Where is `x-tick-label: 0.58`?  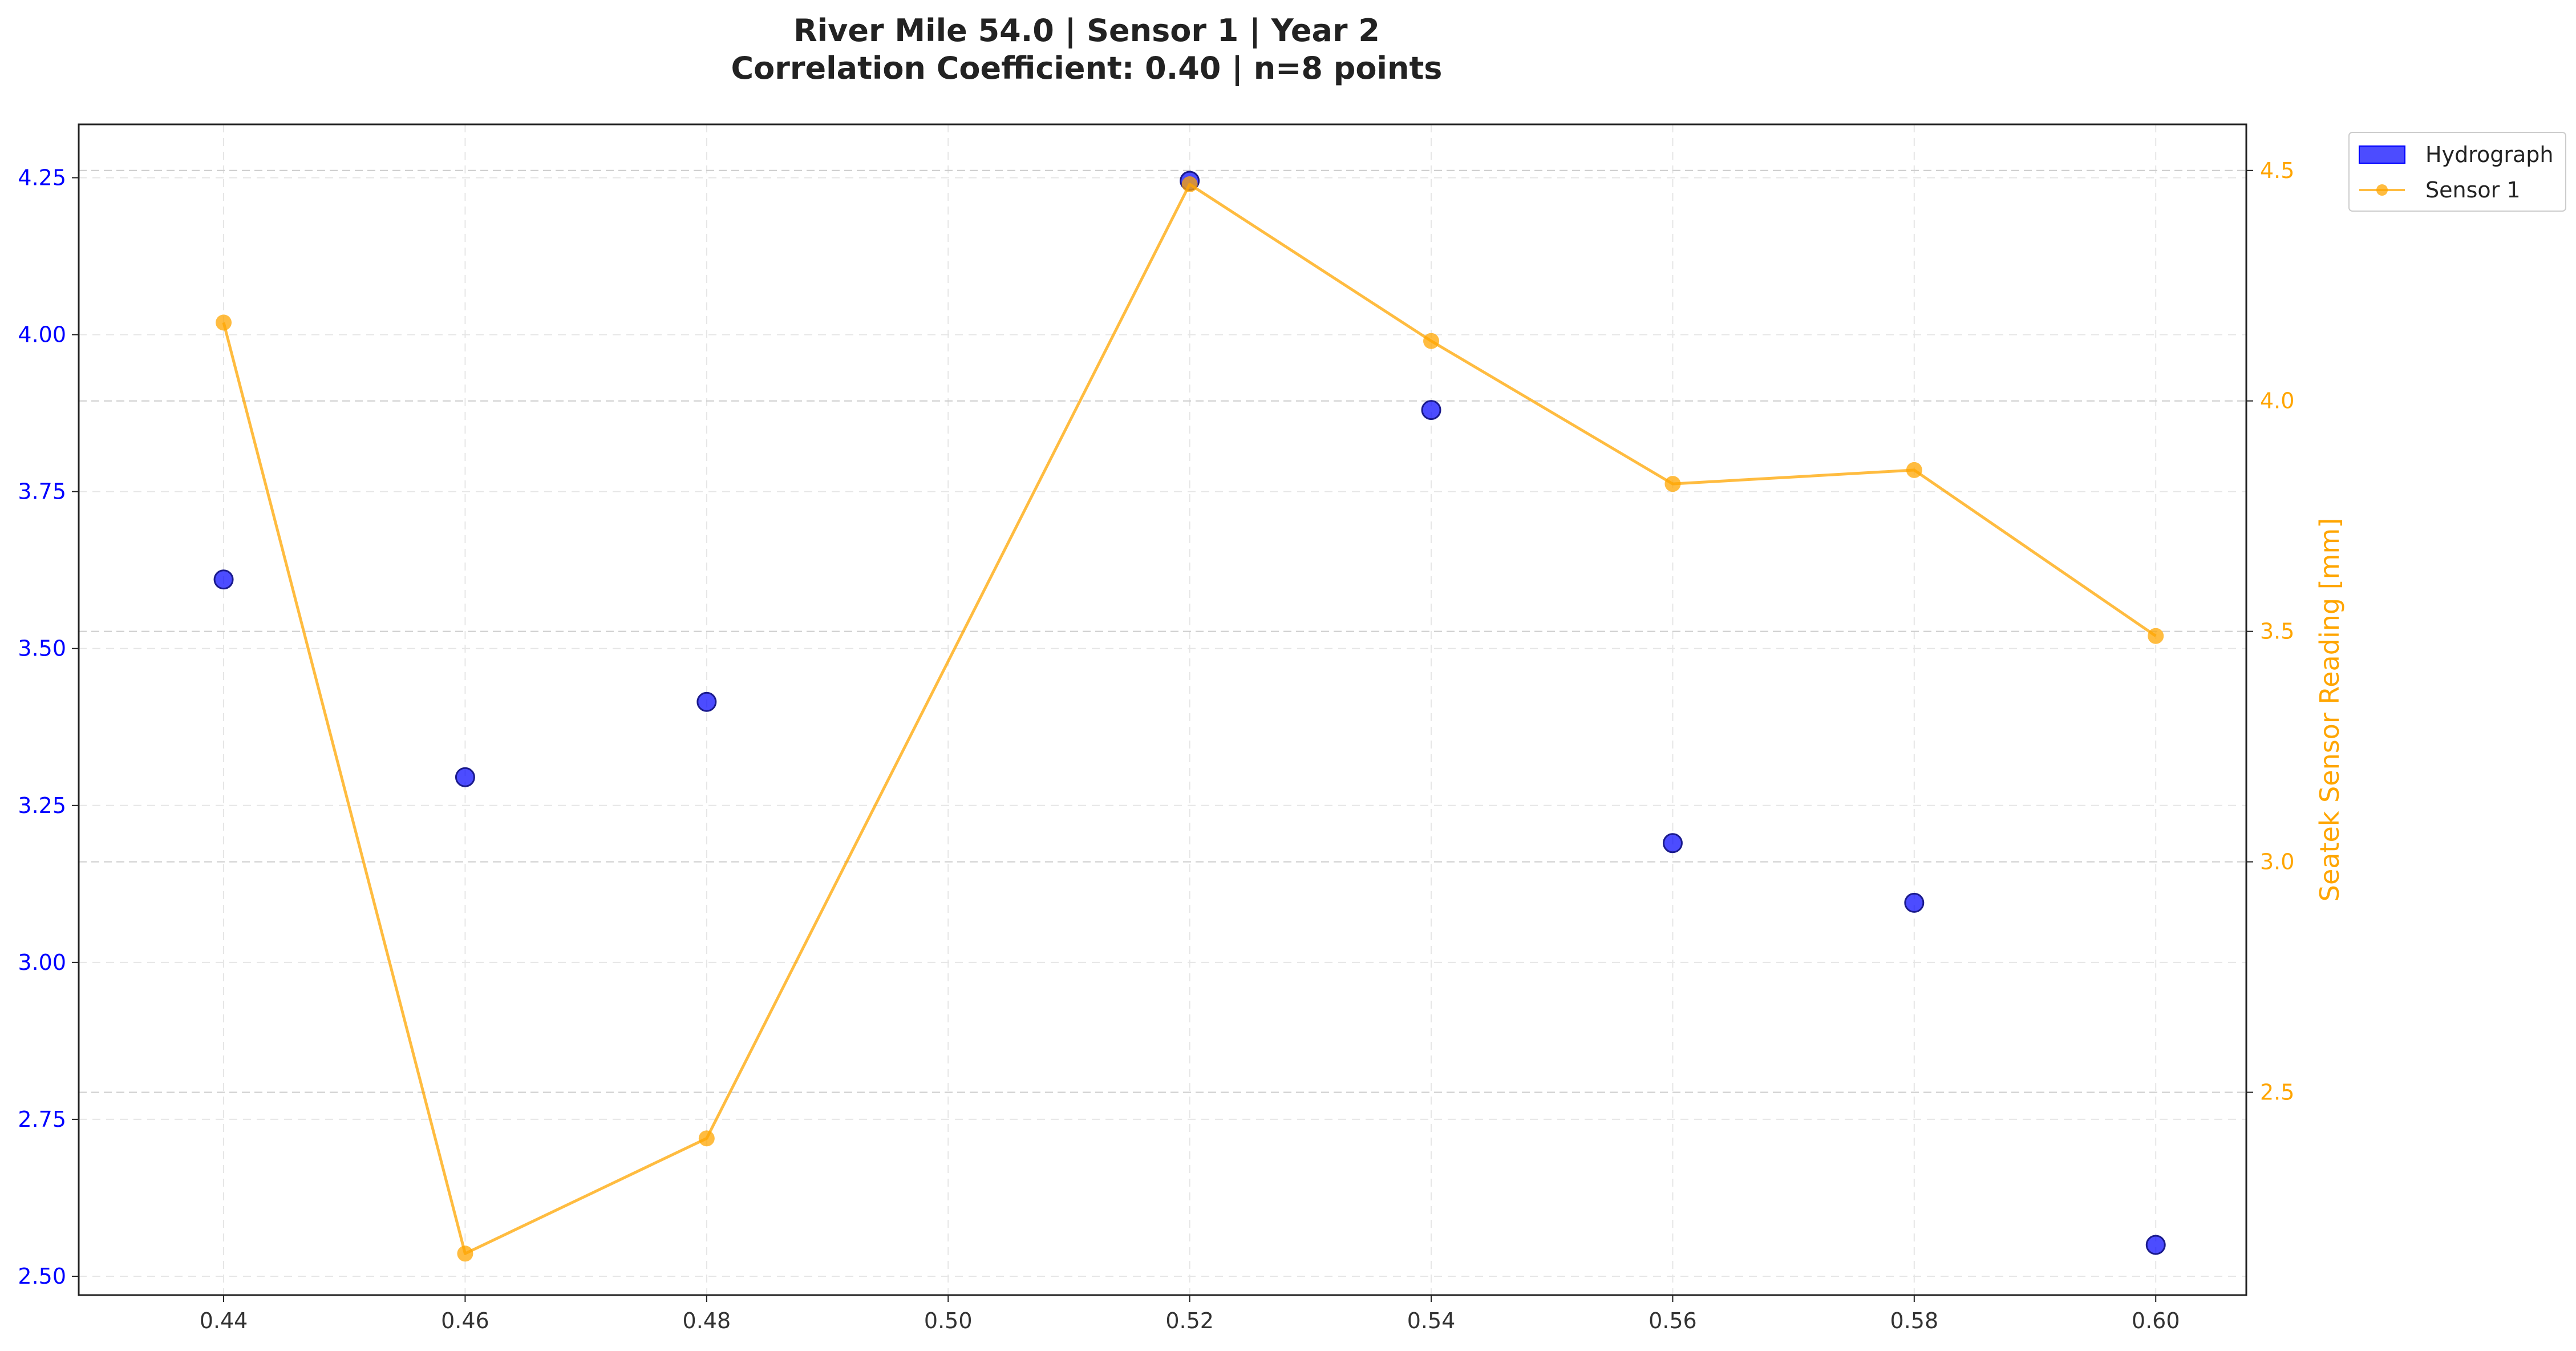 x-tick-label: 0.58 is located at coordinates (1914, 1320).